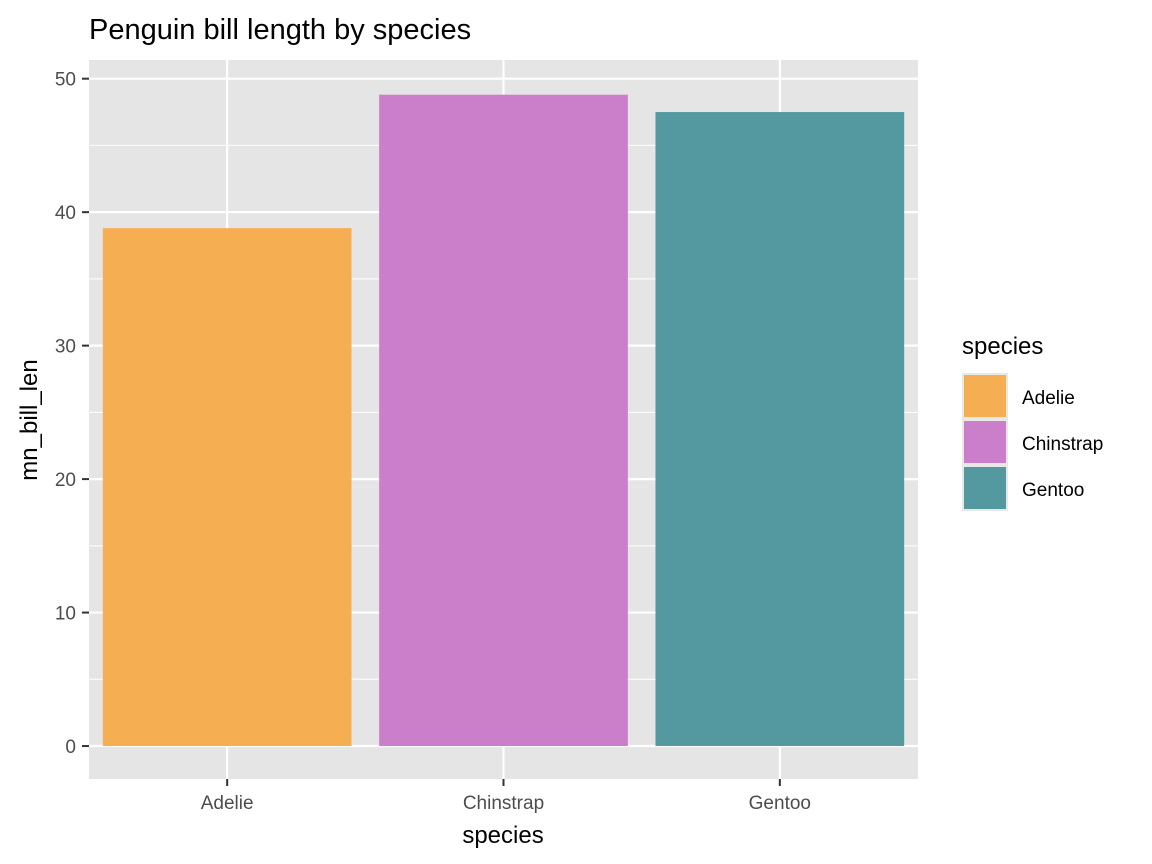  I want to click on legend-label: Adelie, so click(1048, 398).